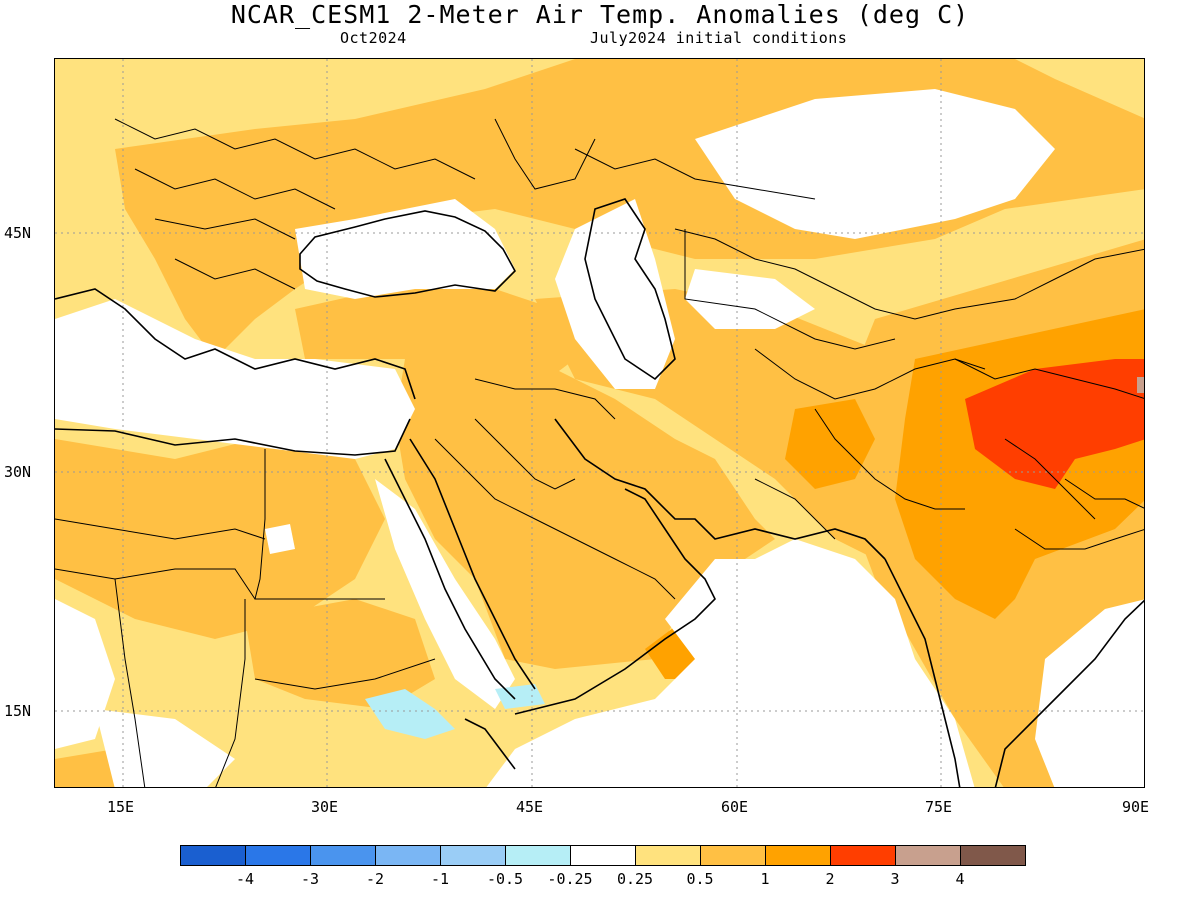 This screenshot has height=900, width=1200. I want to click on horn-blue-region, so click(410, 714).